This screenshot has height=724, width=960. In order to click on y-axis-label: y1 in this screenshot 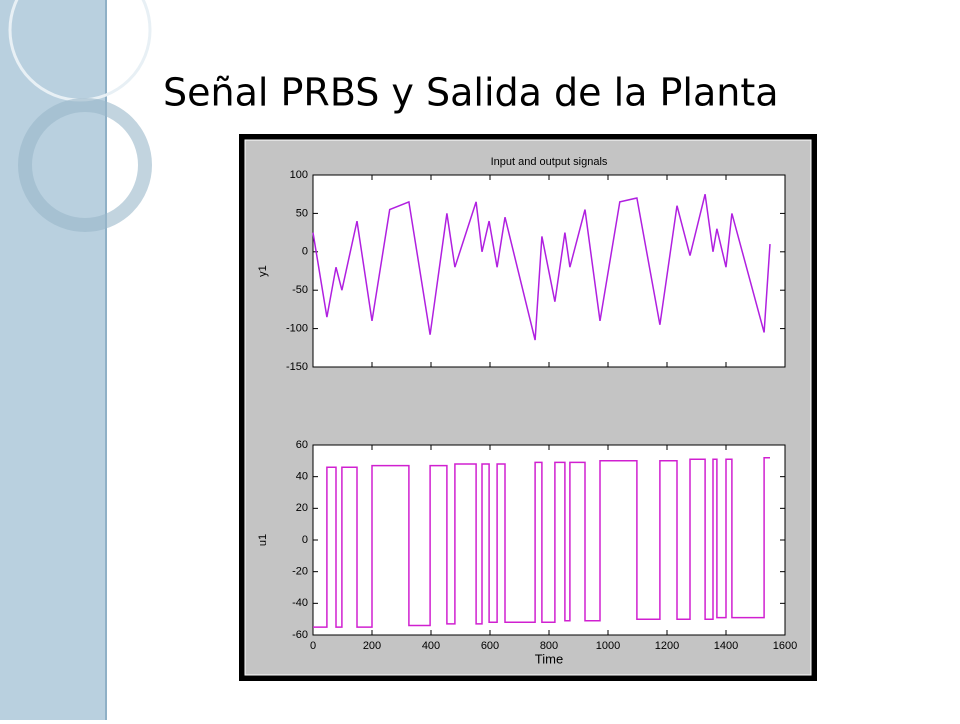, I will do `click(263, 271)`.